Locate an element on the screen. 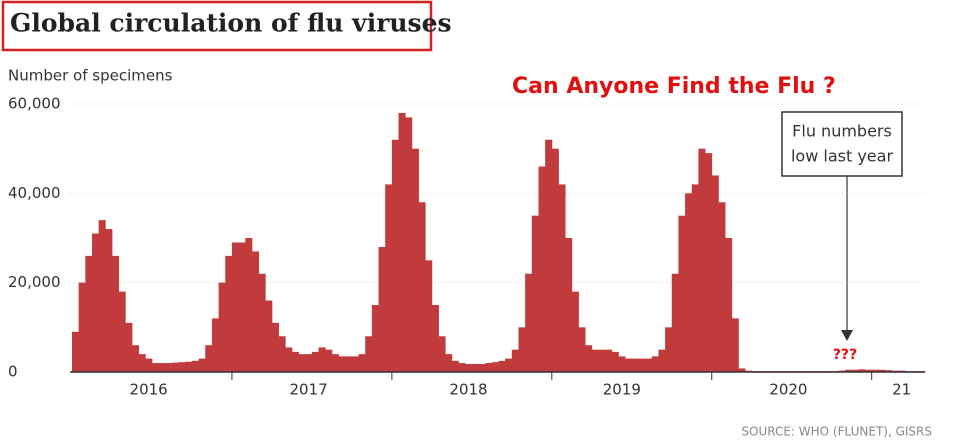  headline: Can Anyone Find the Flu ? is located at coordinates (674, 86).